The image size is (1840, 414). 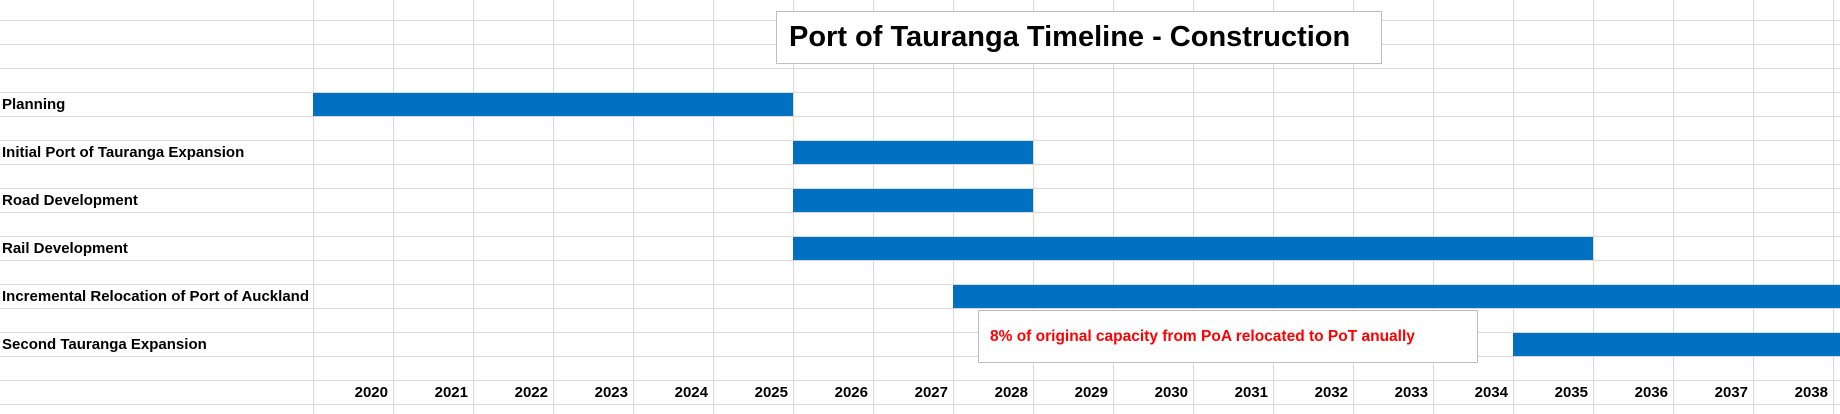 What do you see at coordinates (1571, 392) in the screenshot?
I see `year-tick-label: 2035` at bounding box center [1571, 392].